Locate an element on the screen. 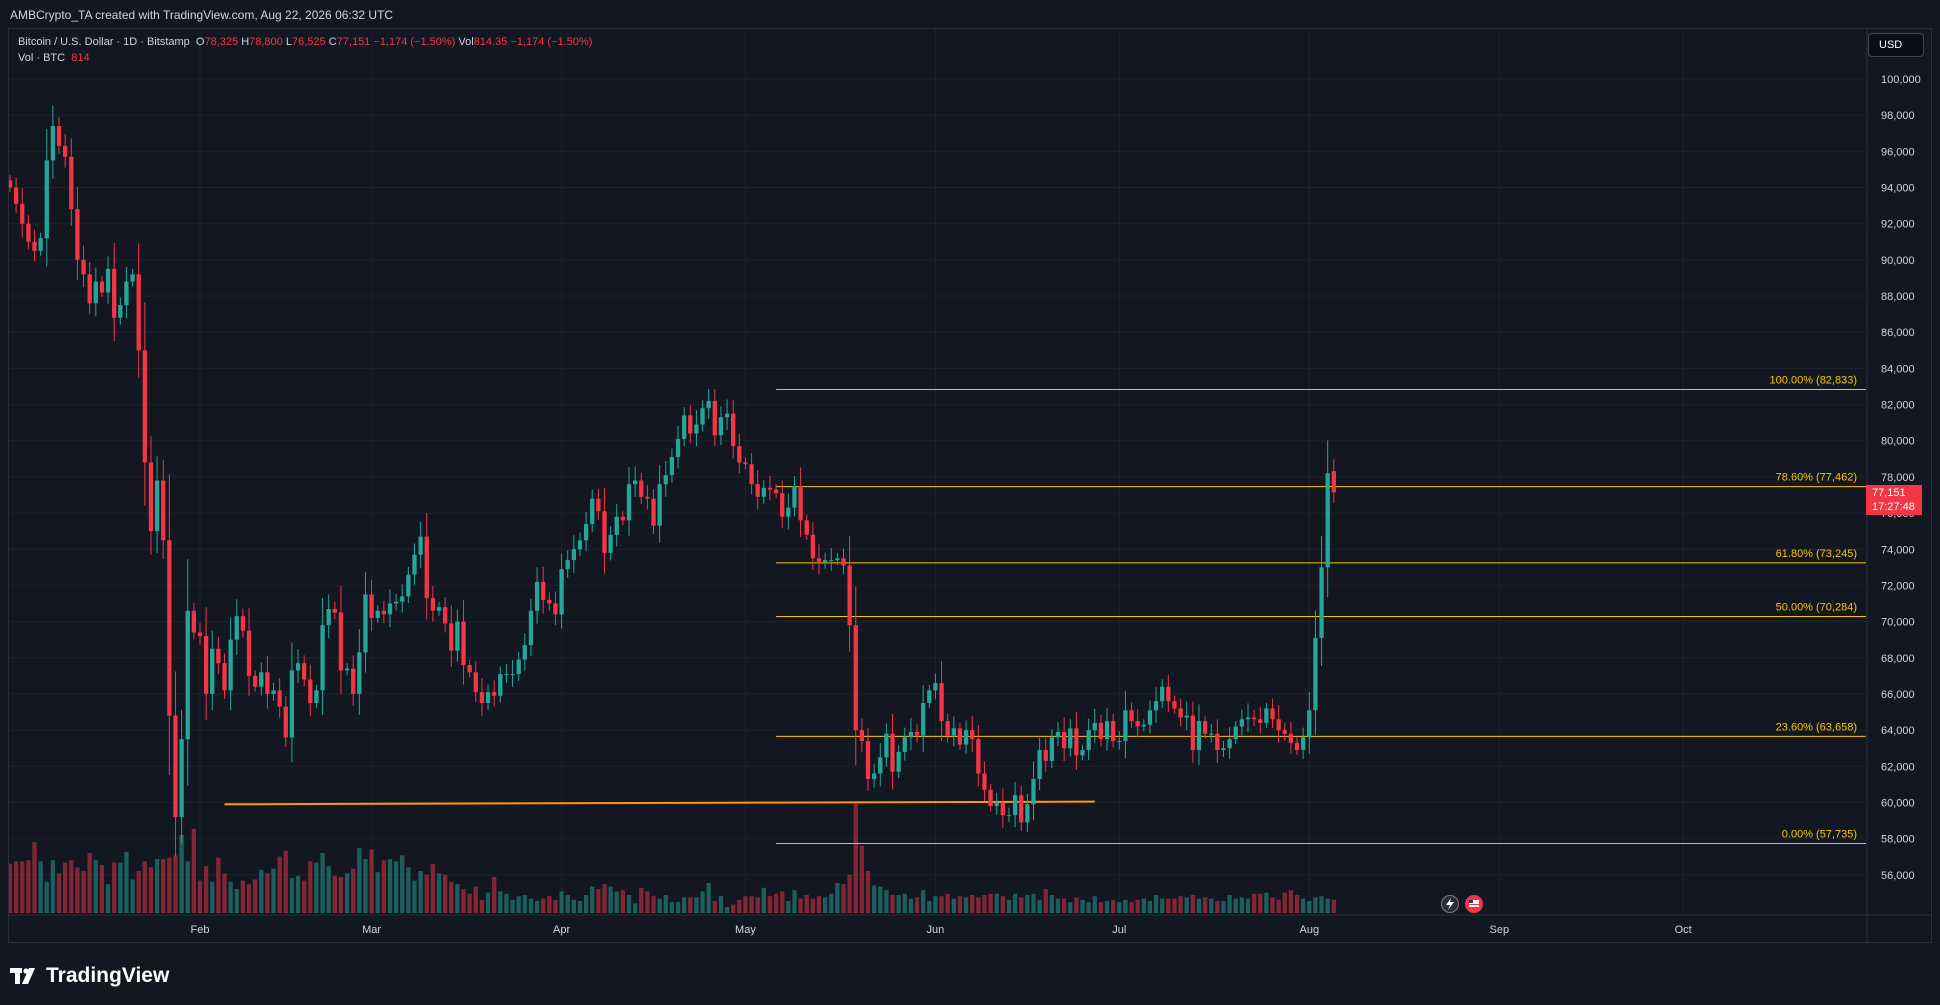 The width and height of the screenshot is (1940, 1005). tradingview-wordmark: TradingView is located at coordinates (108, 975).